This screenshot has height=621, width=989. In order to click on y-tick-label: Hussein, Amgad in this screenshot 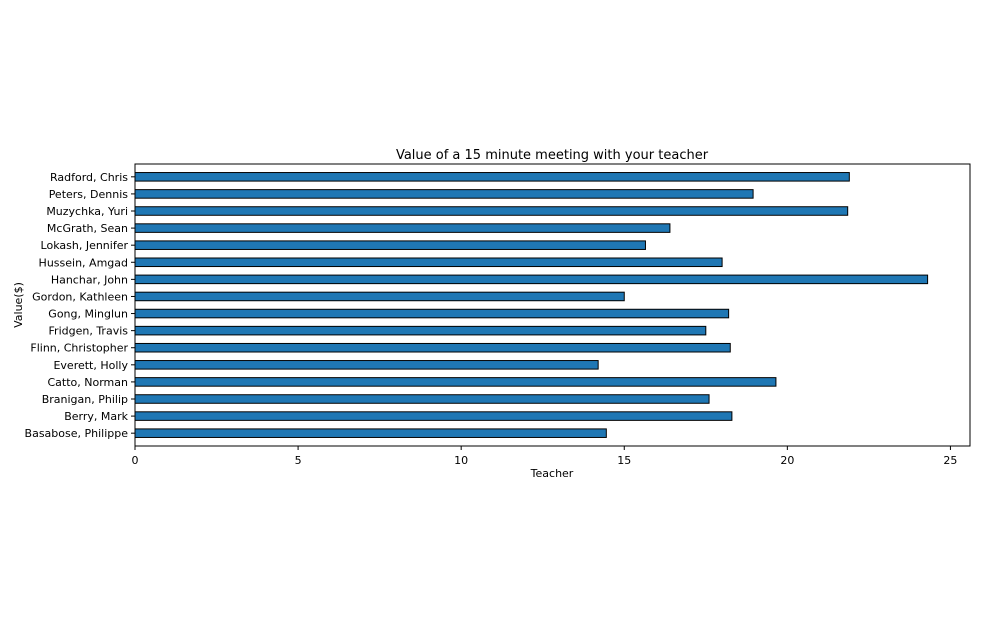, I will do `click(83, 262)`.